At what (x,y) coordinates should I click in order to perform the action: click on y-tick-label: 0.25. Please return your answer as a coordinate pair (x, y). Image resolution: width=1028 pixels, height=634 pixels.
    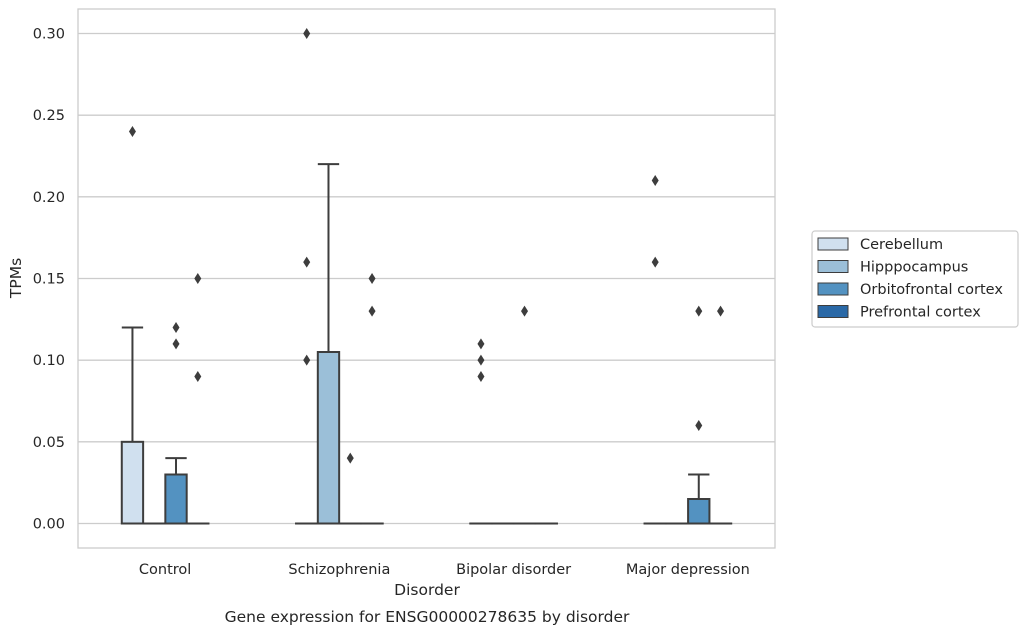
    Looking at the image, I should click on (49, 116).